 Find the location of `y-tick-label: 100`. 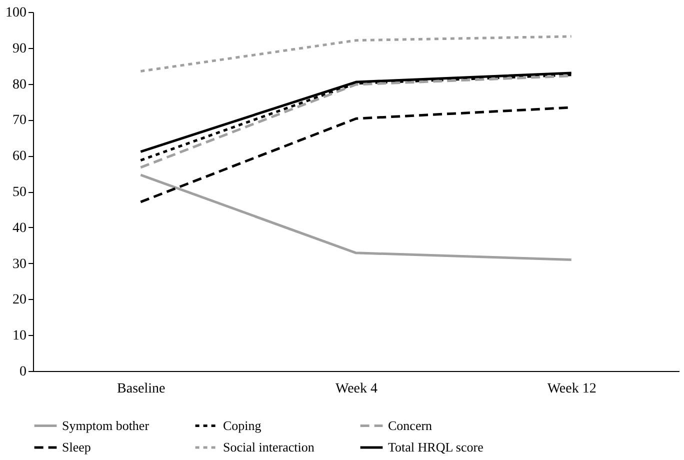

y-tick-label: 100 is located at coordinates (16, 13).